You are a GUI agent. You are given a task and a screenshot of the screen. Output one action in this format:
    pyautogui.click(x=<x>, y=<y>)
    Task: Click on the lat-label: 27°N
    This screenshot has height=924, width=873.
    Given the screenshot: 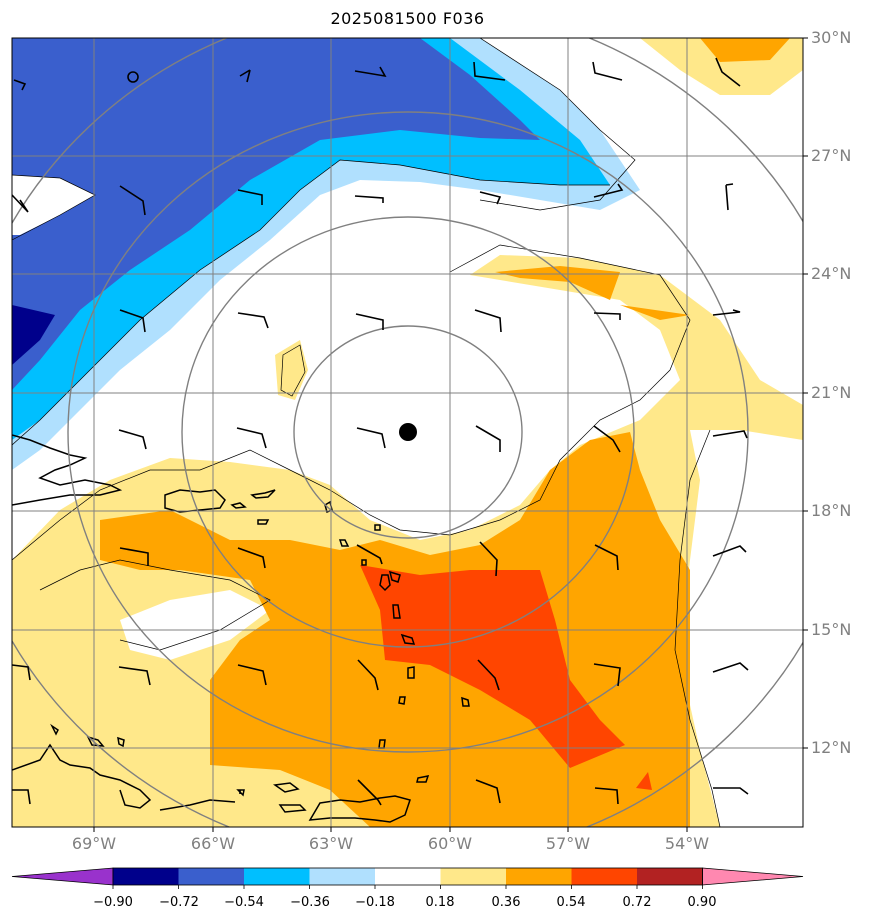 What is the action you would take?
    pyautogui.click(x=831, y=155)
    